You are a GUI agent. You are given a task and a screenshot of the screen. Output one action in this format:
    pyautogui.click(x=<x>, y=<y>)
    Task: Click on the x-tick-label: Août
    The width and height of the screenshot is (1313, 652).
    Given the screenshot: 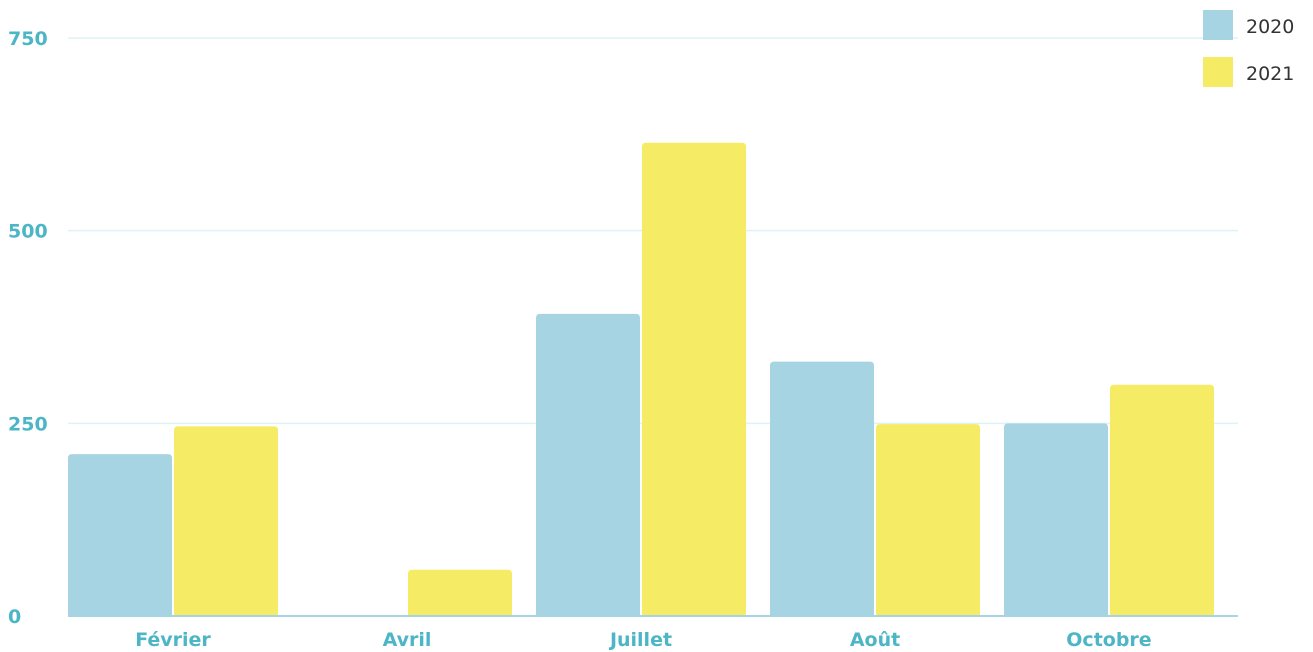 What is the action you would take?
    pyautogui.click(x=875, y=640)
    